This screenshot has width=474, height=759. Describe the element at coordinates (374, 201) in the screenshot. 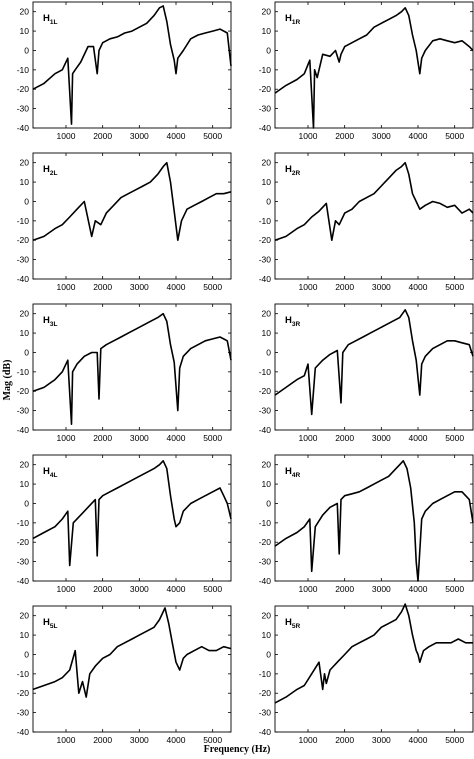

I see `series-line-2r` at that location.